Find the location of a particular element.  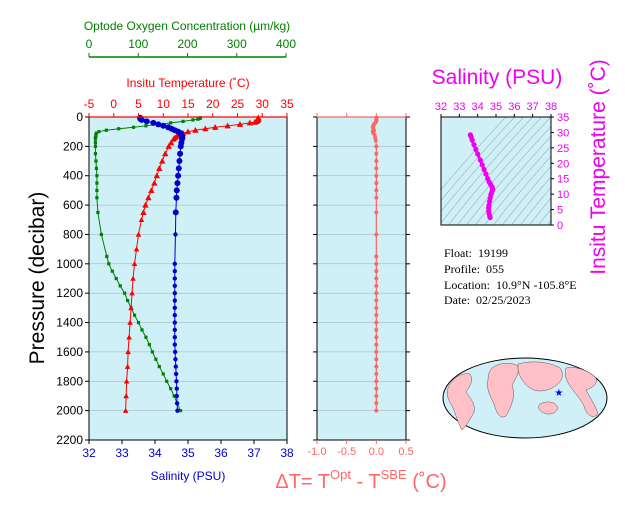

salinity-axis-label: Salinity (PSU) is located at coordinates (188, 476).